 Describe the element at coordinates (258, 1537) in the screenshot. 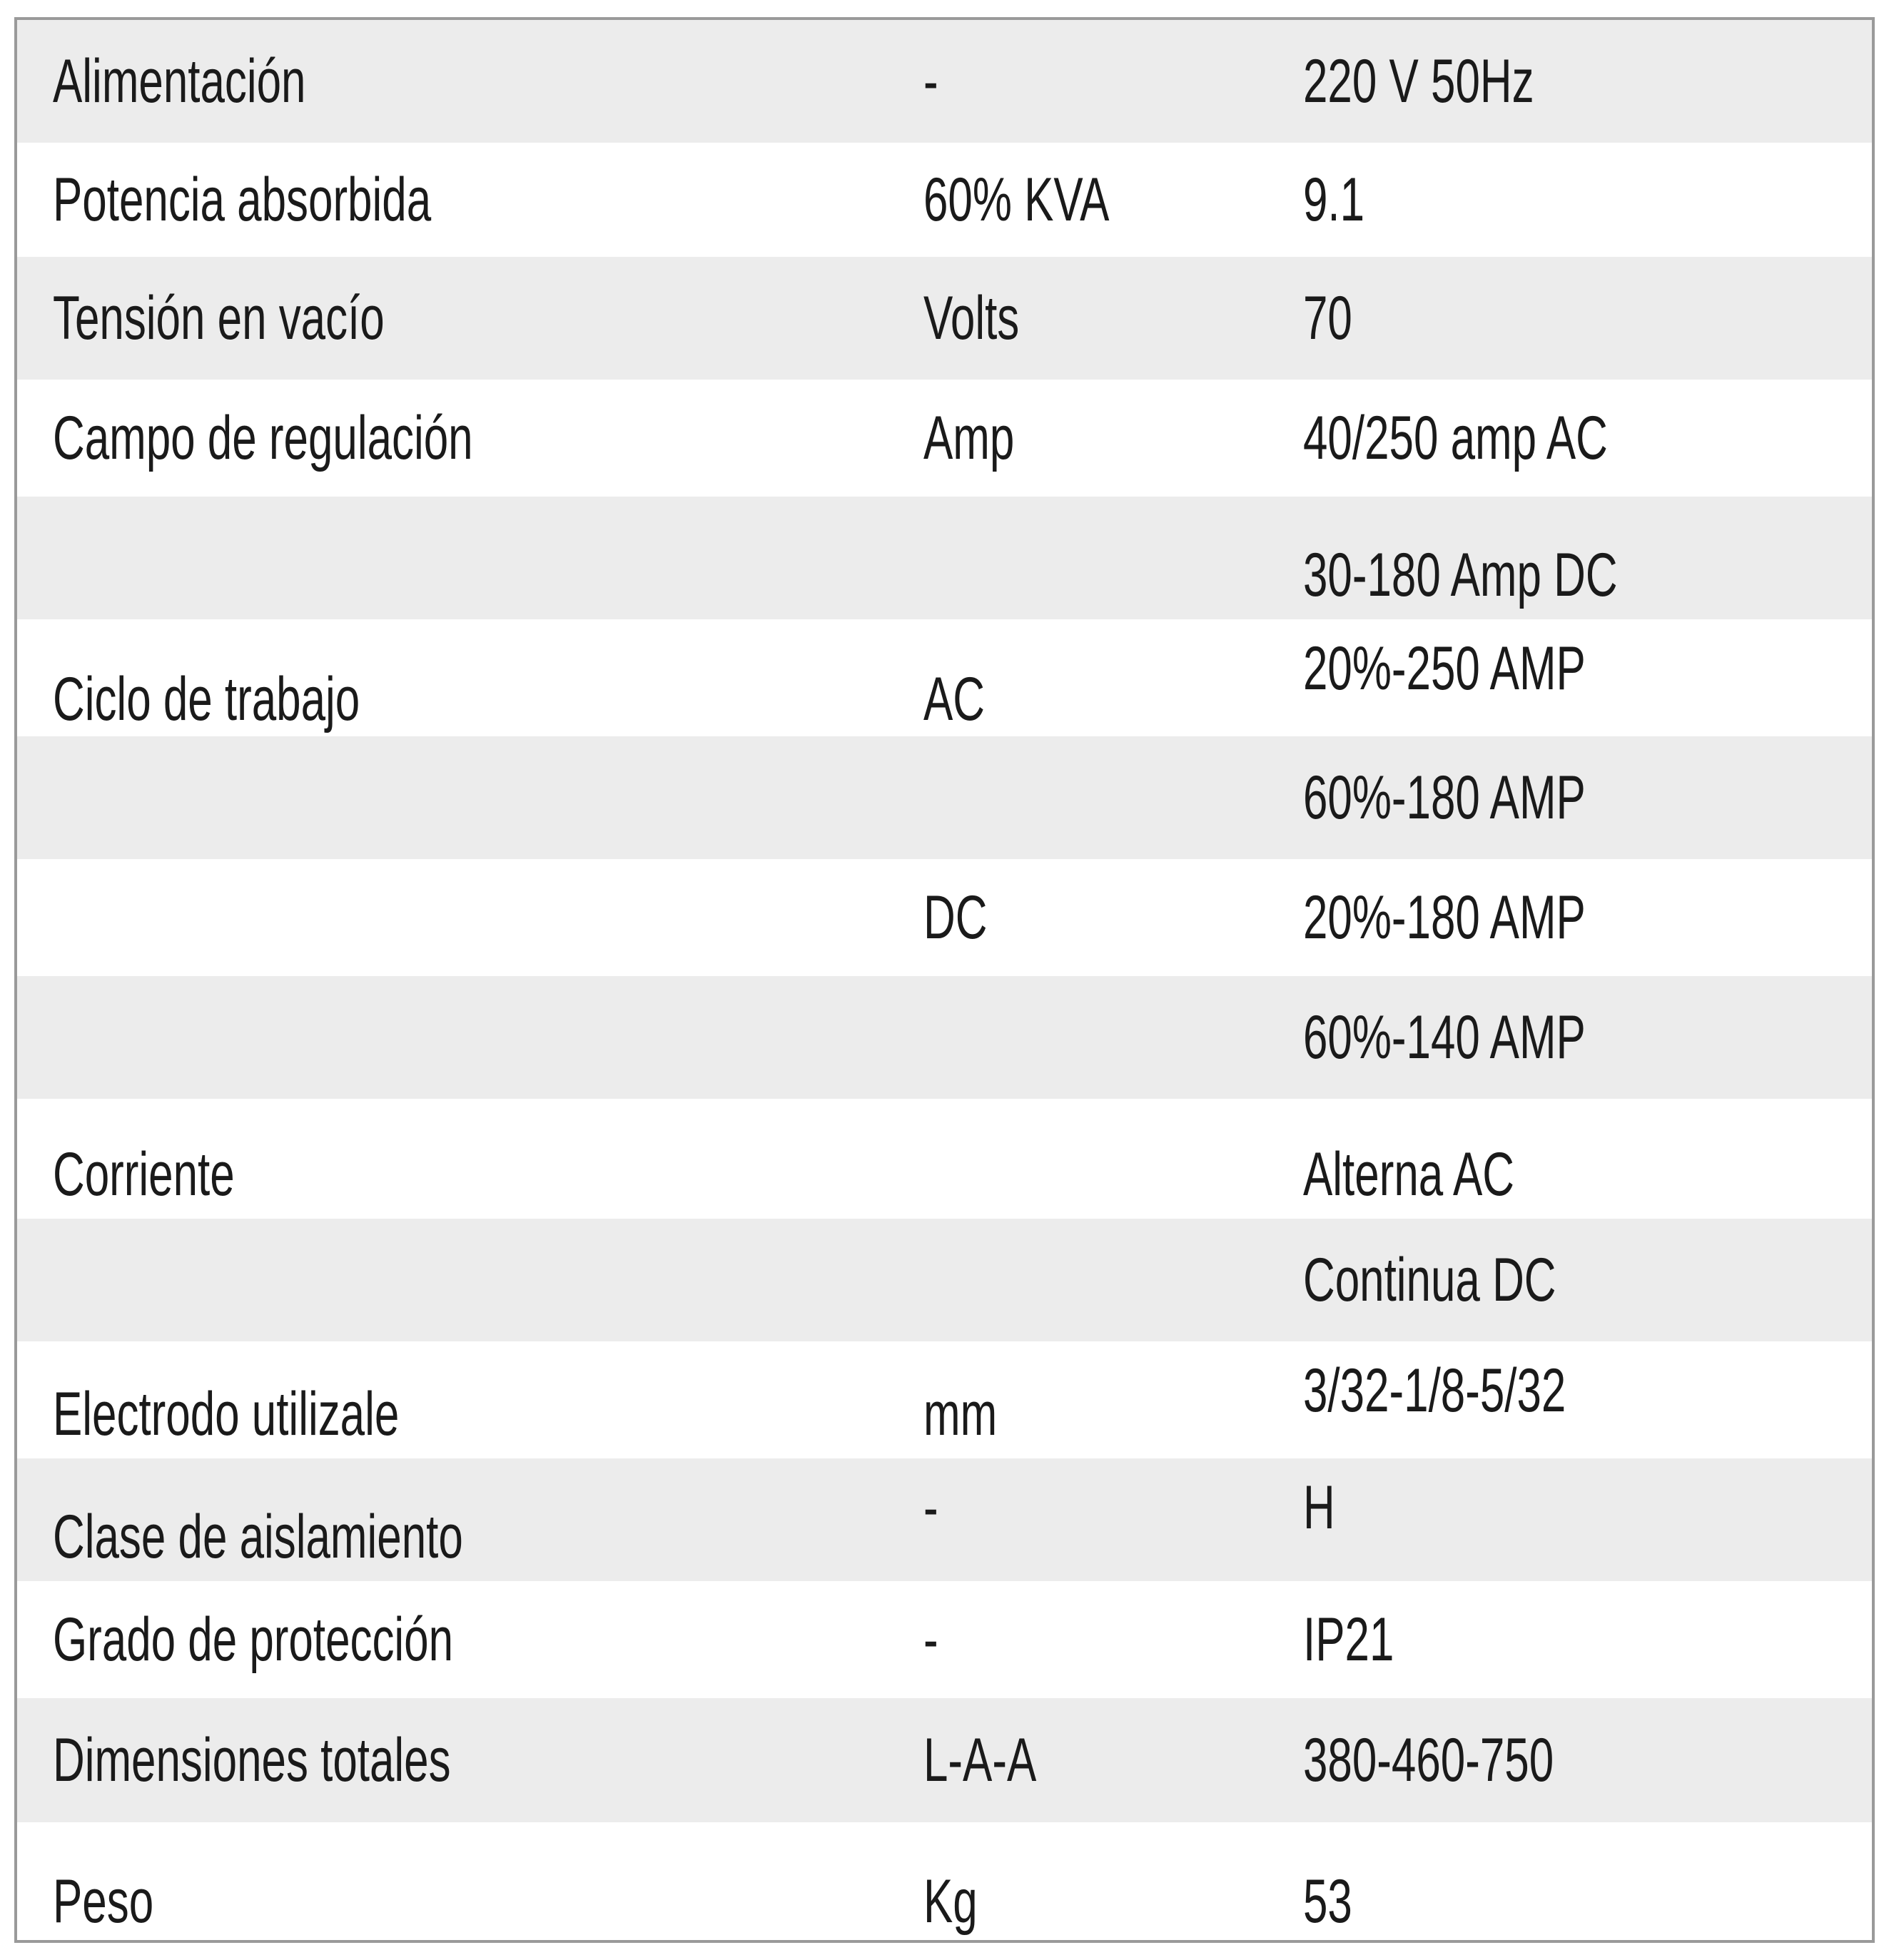

I see `param-cell: Clase de aislamiento` at that location.